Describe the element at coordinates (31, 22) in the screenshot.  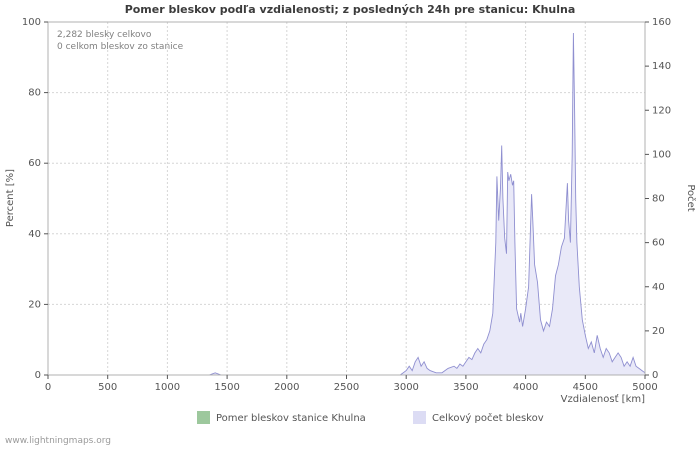
I see `left-tick-label: 100` at that location.